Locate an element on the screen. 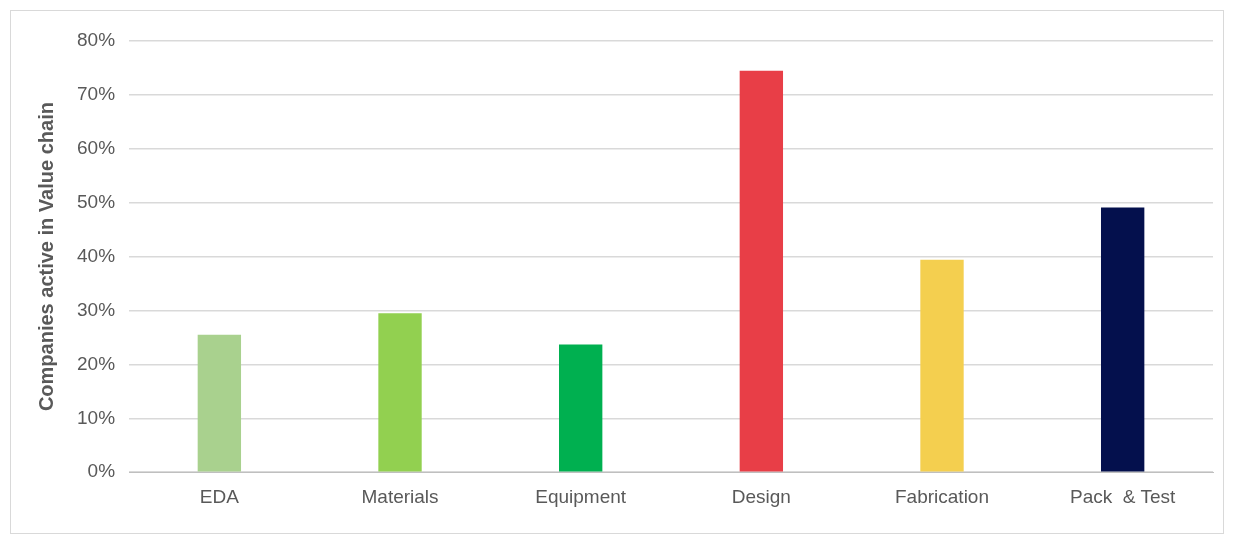 This screenshot has width=1236, height=540. y-tick-label: 50% is located at coordinates (96, 201).